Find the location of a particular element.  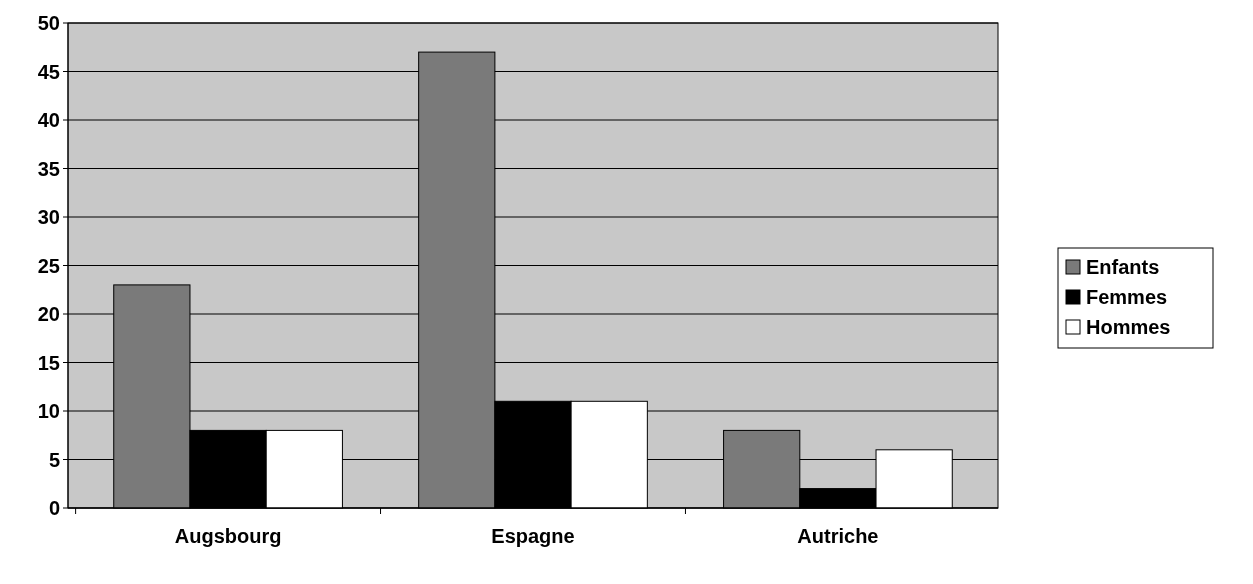

y-tick-label: 15 is located at coordinates (48, 362).